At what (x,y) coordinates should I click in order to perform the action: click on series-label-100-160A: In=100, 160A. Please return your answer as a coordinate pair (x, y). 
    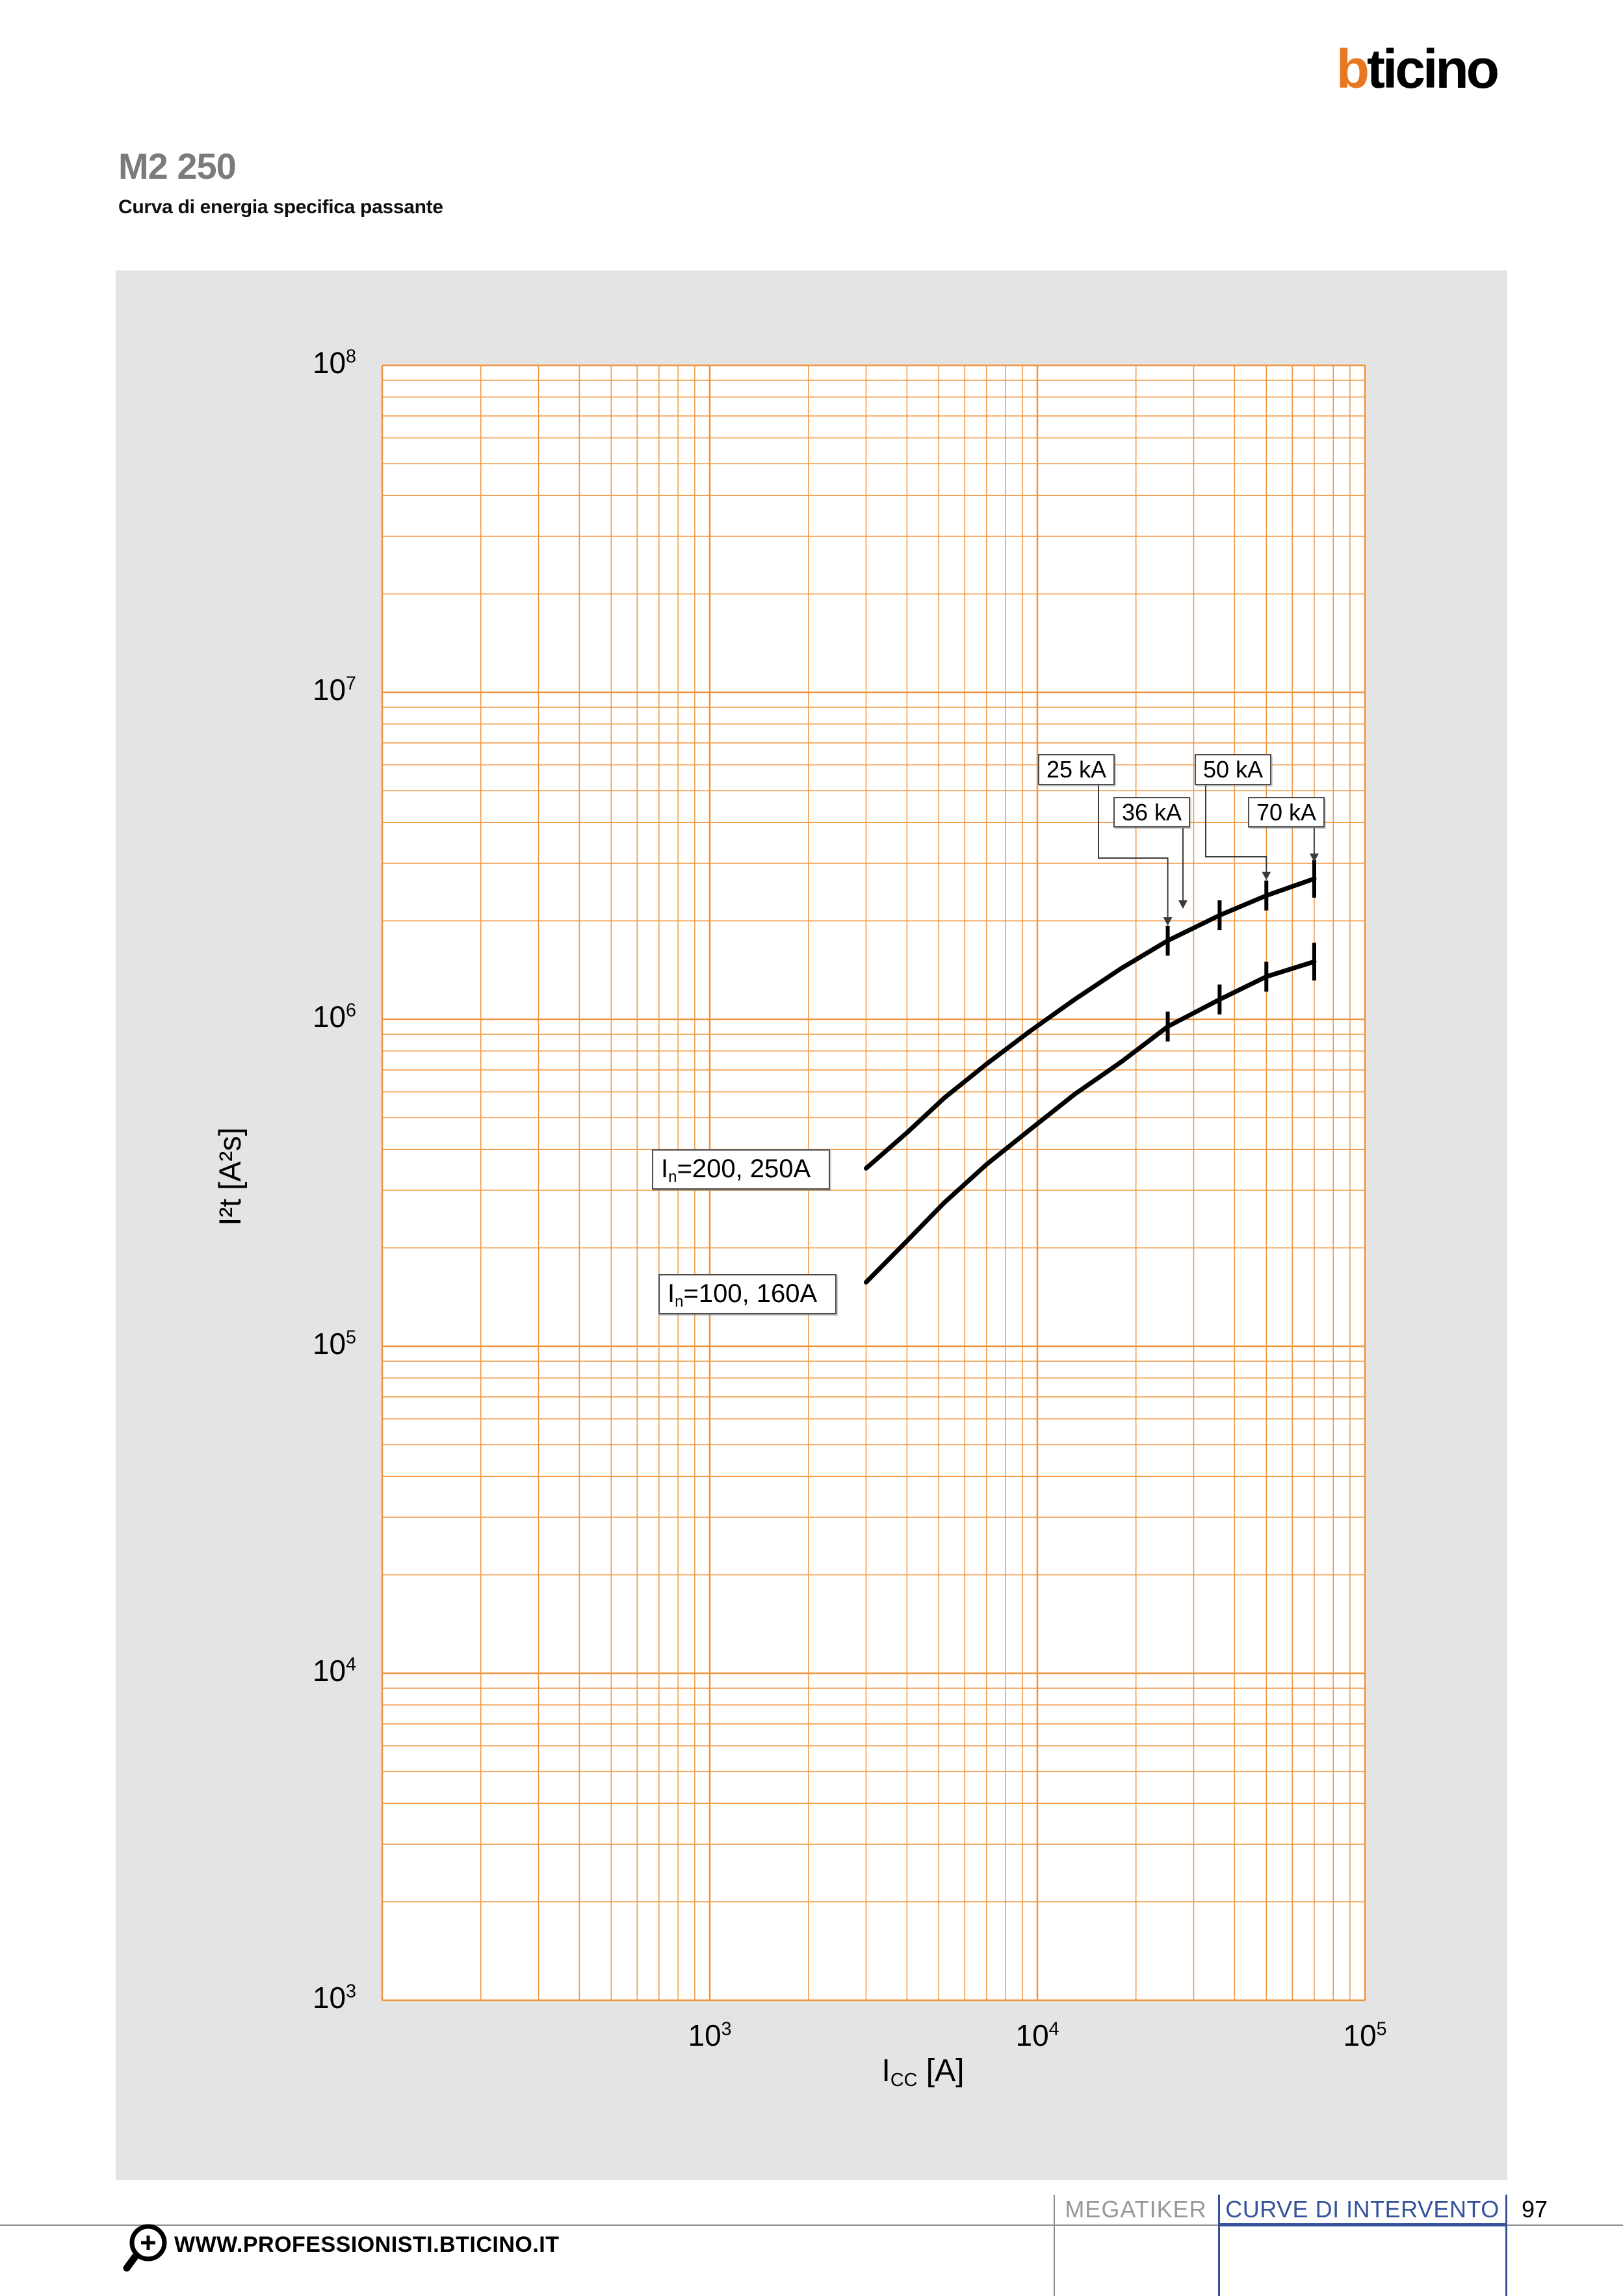
    Looking at the image, I should click on (747, 1294).